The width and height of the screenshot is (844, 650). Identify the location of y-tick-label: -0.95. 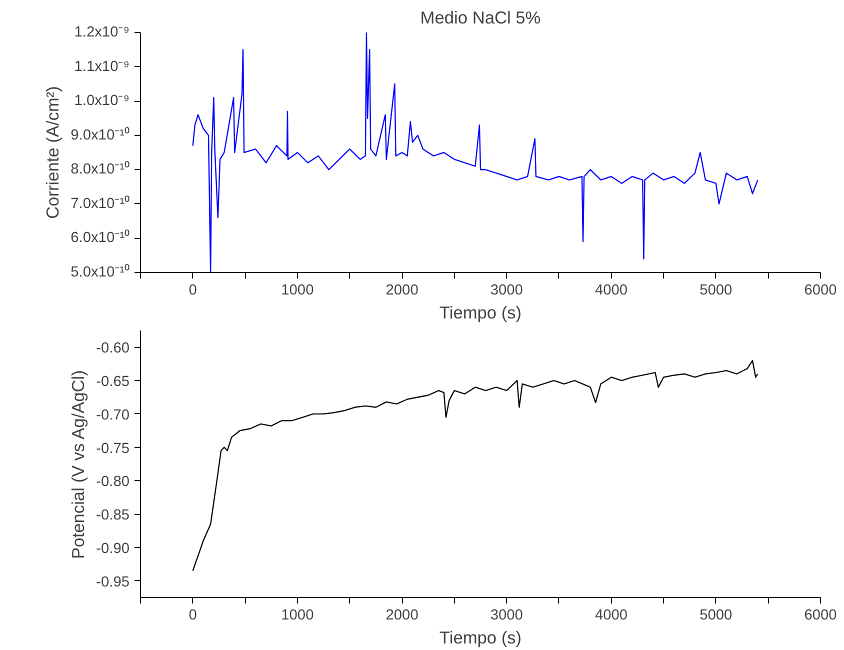
(113, 582).